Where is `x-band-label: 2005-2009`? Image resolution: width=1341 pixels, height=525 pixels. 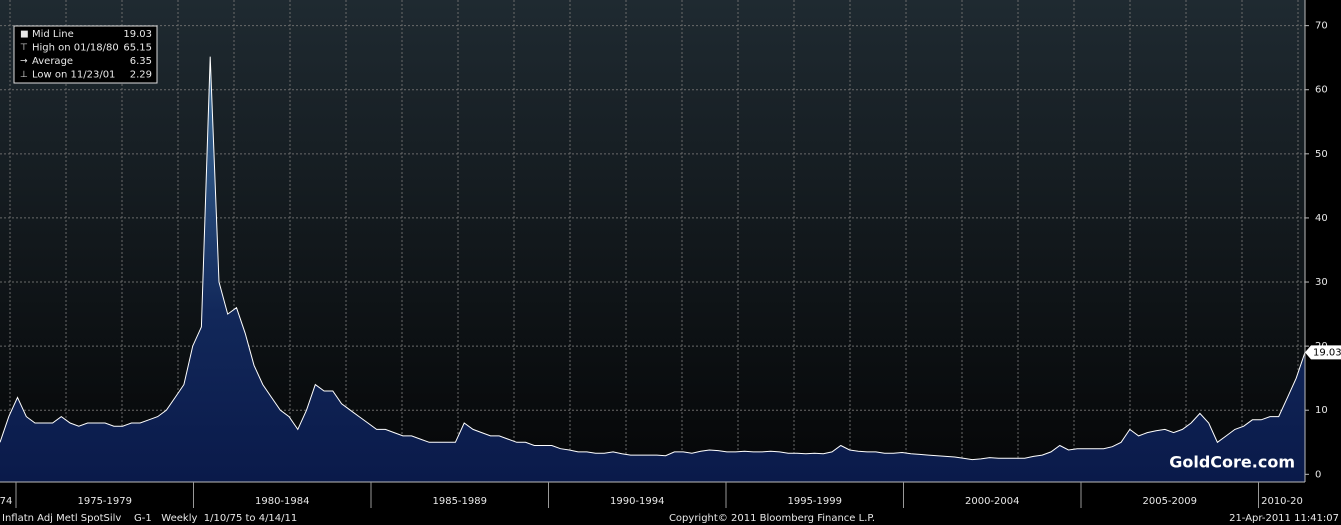
x-band-label: 2005-2009 is located at coordinates (1169, 501).